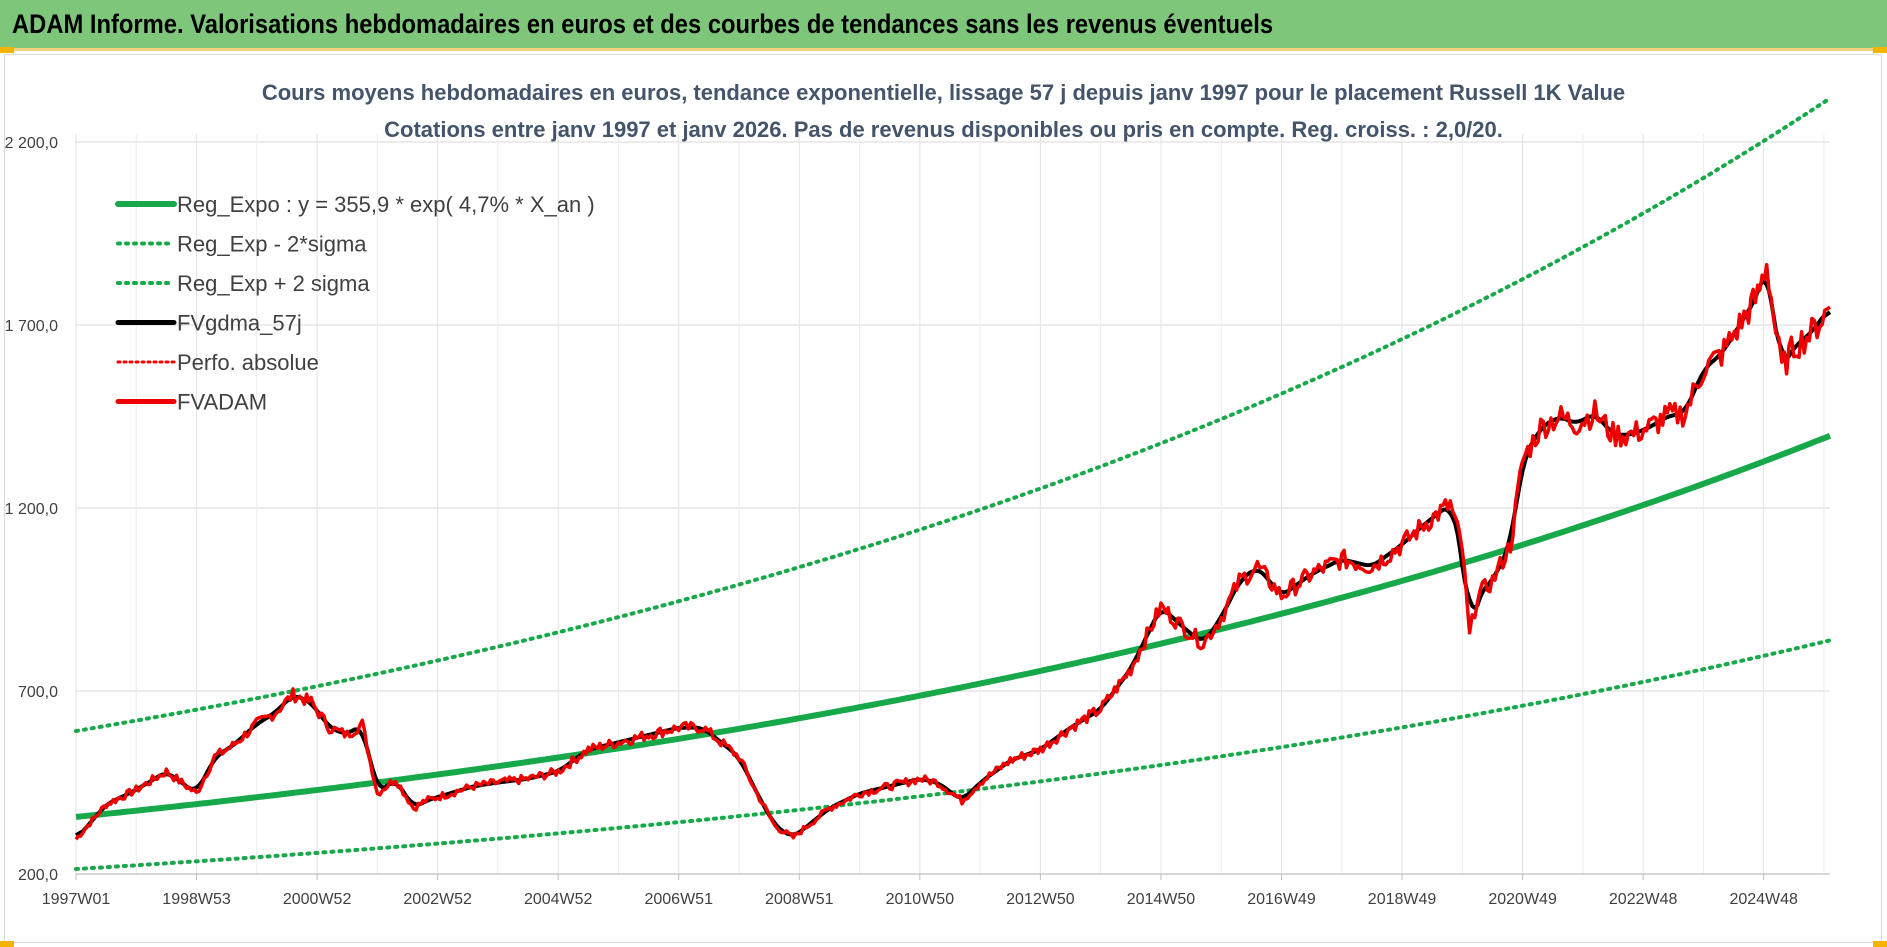 The image size is (1887, 947). What do you see at coordinates (1763, 899) in the screenshot?
I see `x-tick-label: 2024W48` at bounding box center [1763, 899].